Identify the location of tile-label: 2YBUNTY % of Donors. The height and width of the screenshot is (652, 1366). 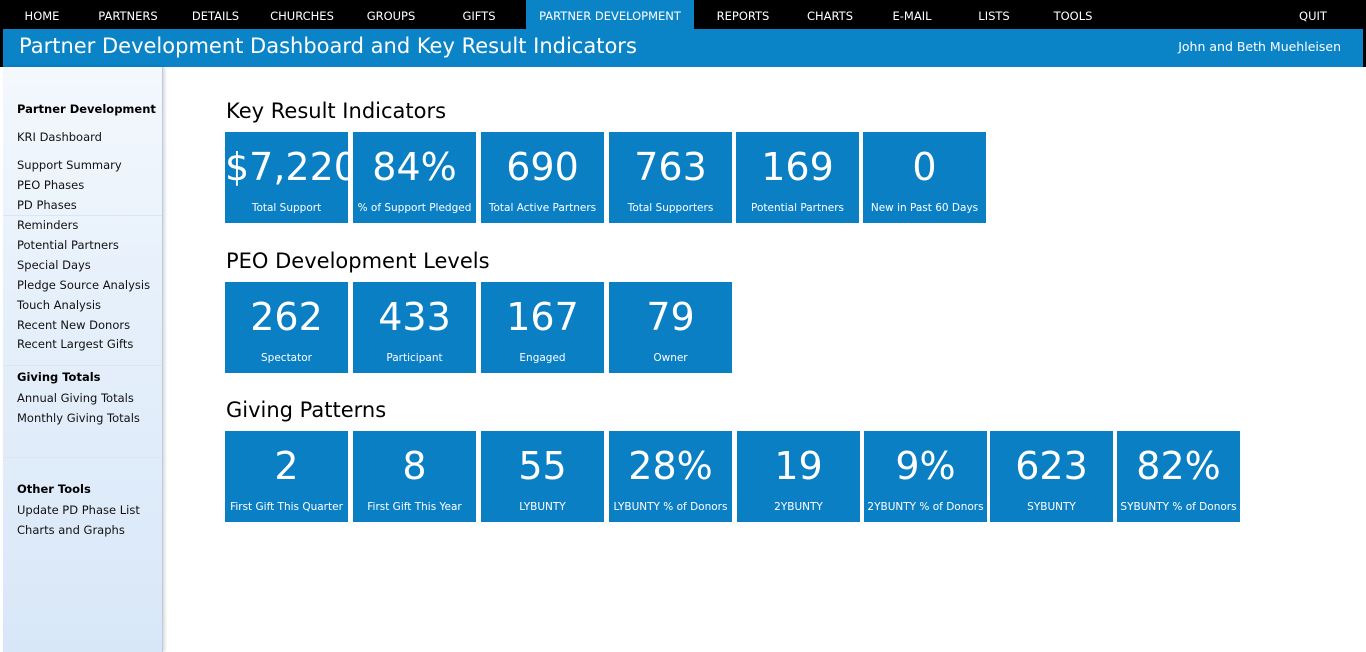
(925, 507).